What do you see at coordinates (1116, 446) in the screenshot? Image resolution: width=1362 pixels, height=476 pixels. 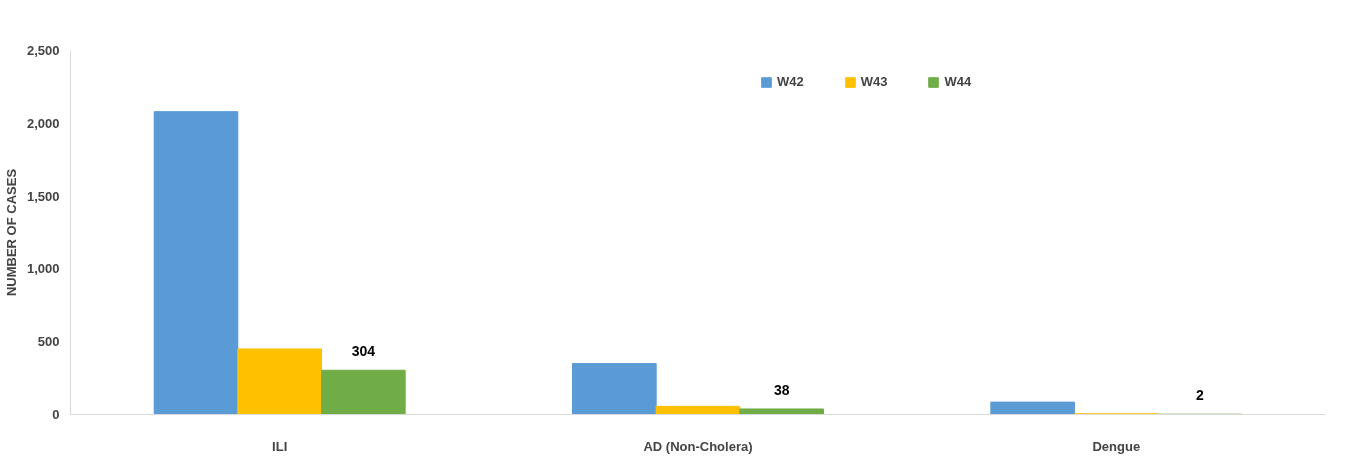 I see `x-tick-label: Dengue` at bounding box center [1116, 446].